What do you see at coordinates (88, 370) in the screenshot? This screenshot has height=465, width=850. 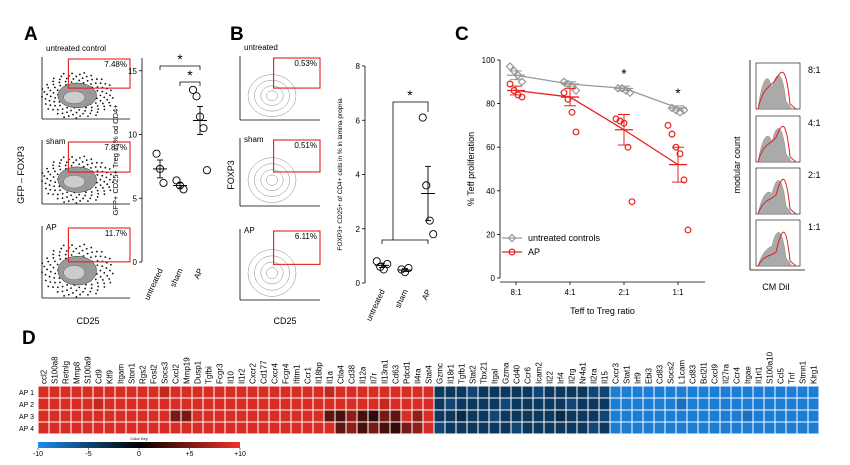 I see `column-label: S100a9` at bounding box center [88, 370].